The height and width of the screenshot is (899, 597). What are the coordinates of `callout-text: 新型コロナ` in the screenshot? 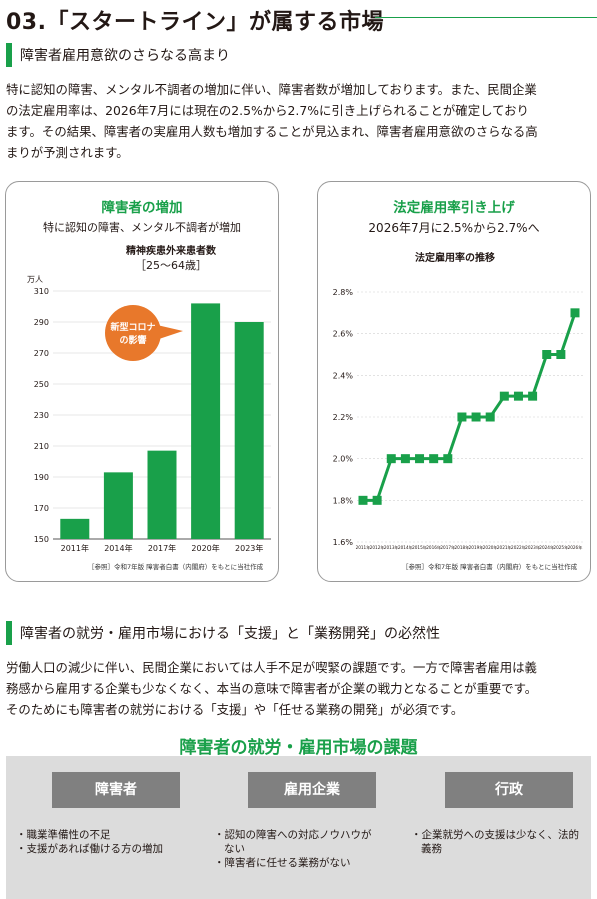 It's located at (132, 327).